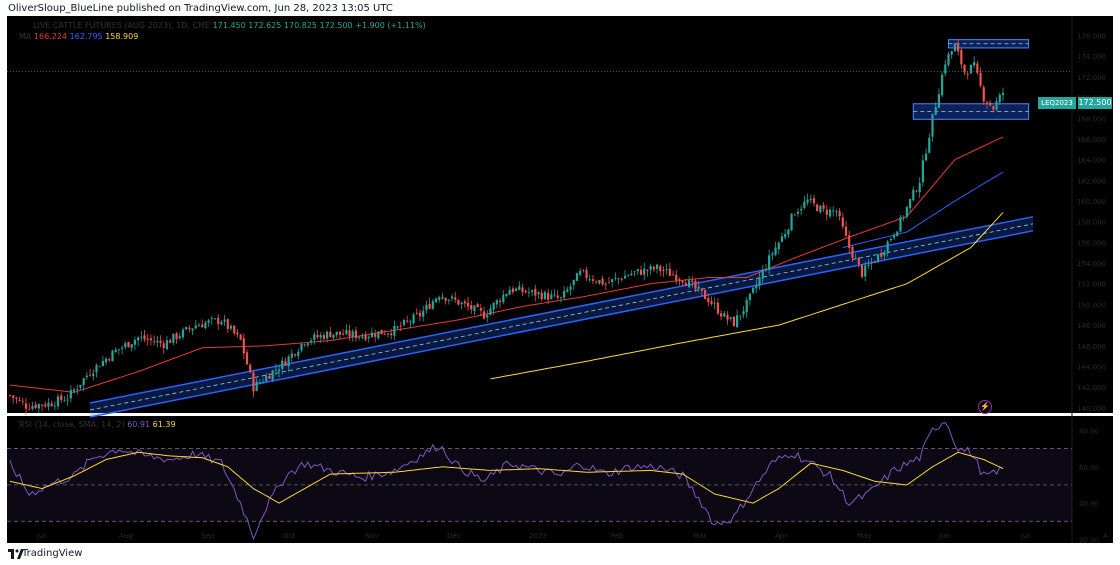 The image size is (1120, 565). What do you see at coordinates (390, 25) in the screenshot?
I see `change-value: +1.900 (+1.11%)` at bounding box center [390, 25].